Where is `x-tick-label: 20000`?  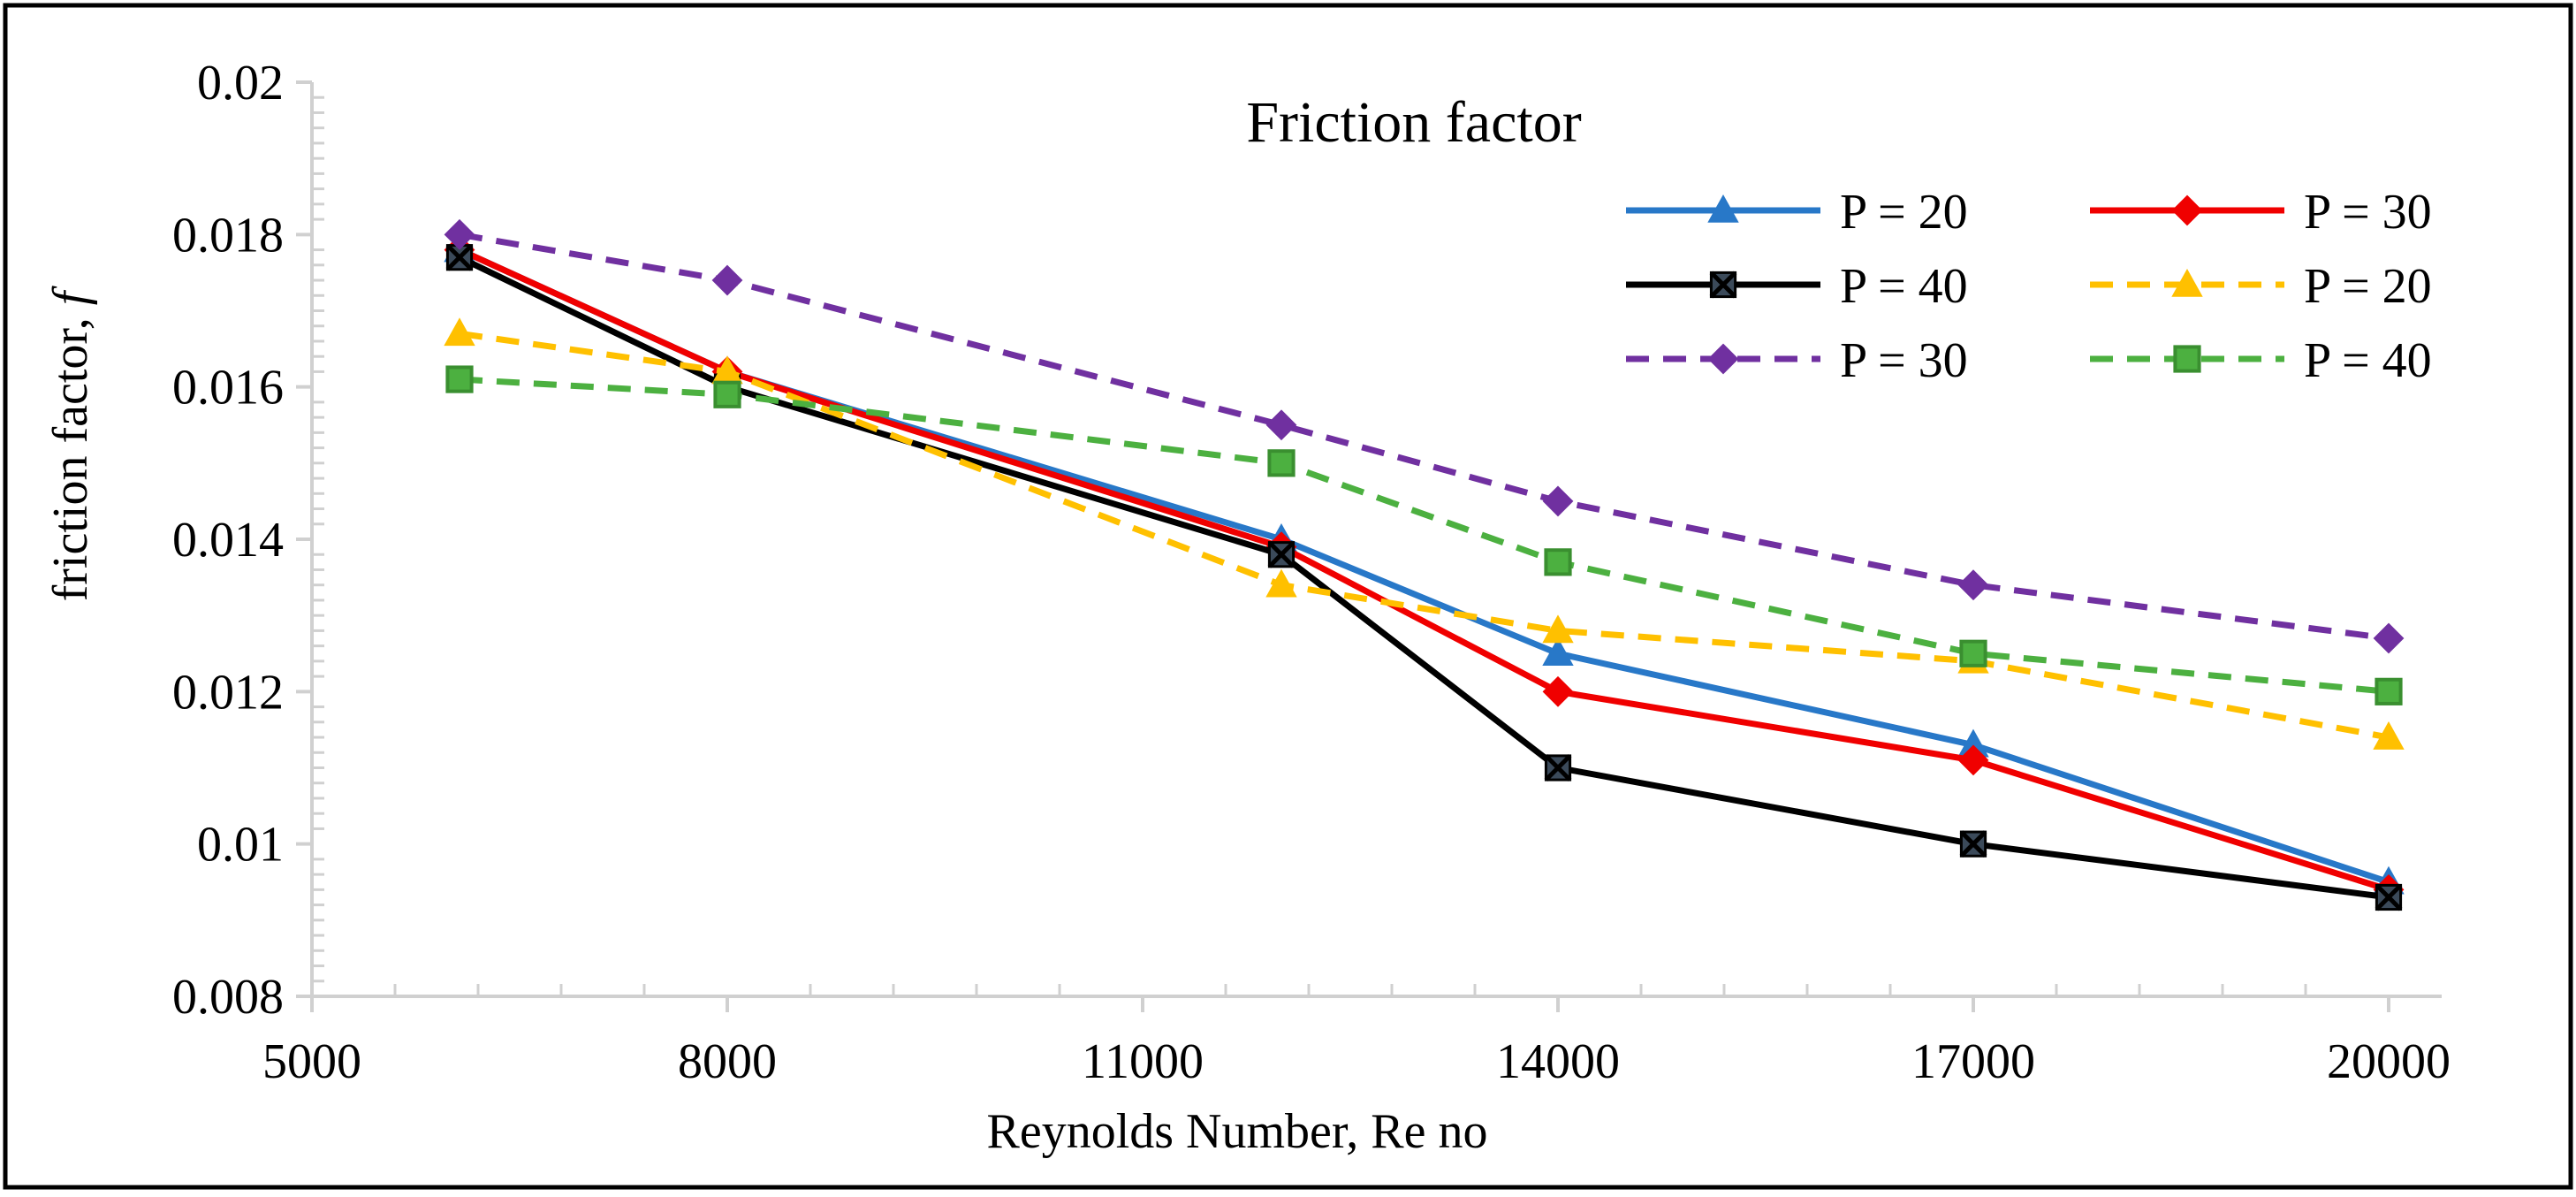 x-tick-label: 20000 is located at coordinates (2389, 1061).